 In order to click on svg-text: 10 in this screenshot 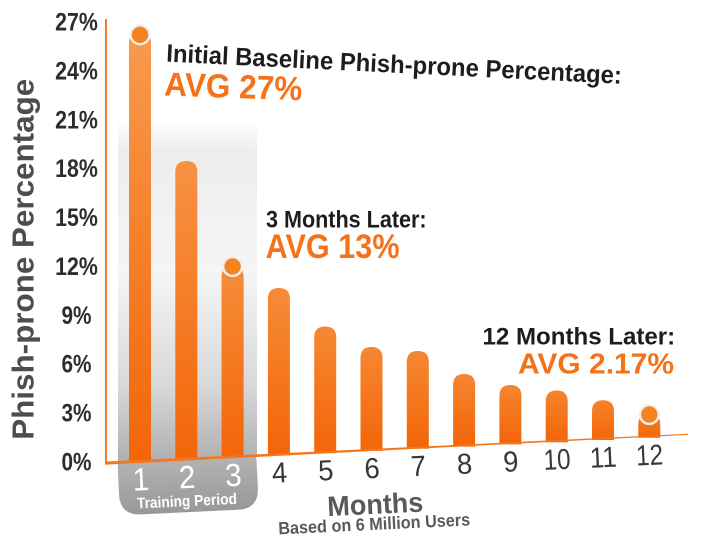, I will do `click(557, 460)`.